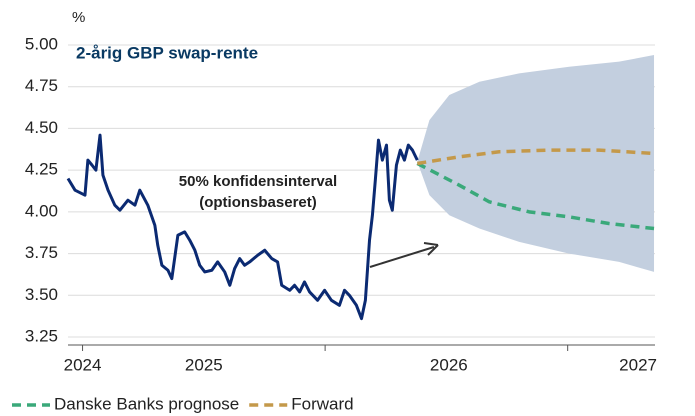  Describe the element at coordinates (41, 335) in the screenshot. I see `y-tick-label: 3.25` at that location.